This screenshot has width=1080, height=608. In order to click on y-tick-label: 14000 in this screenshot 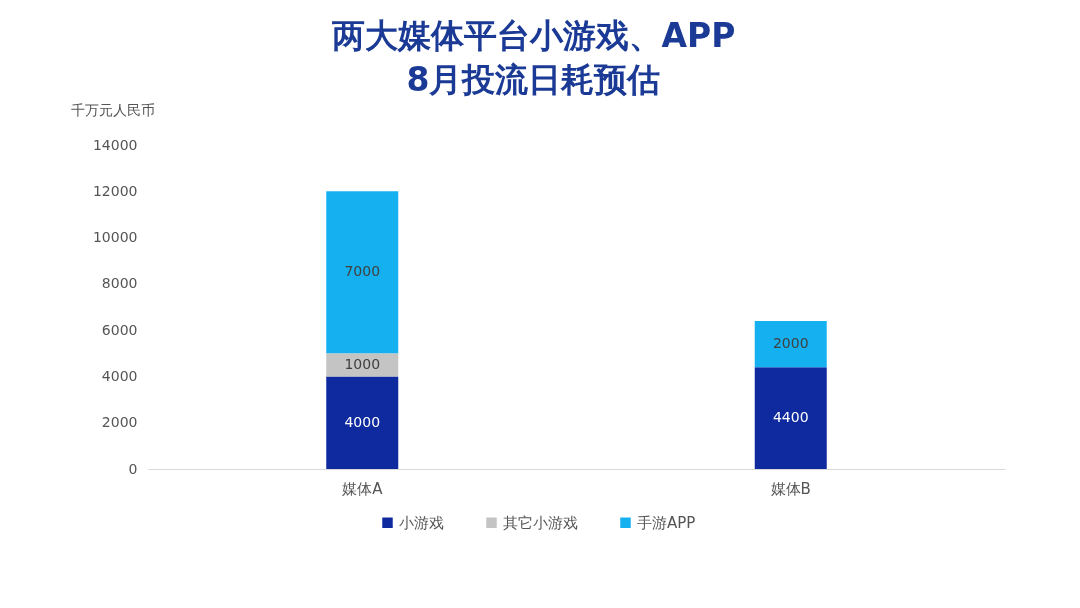, I will do `click(115, 144)`.